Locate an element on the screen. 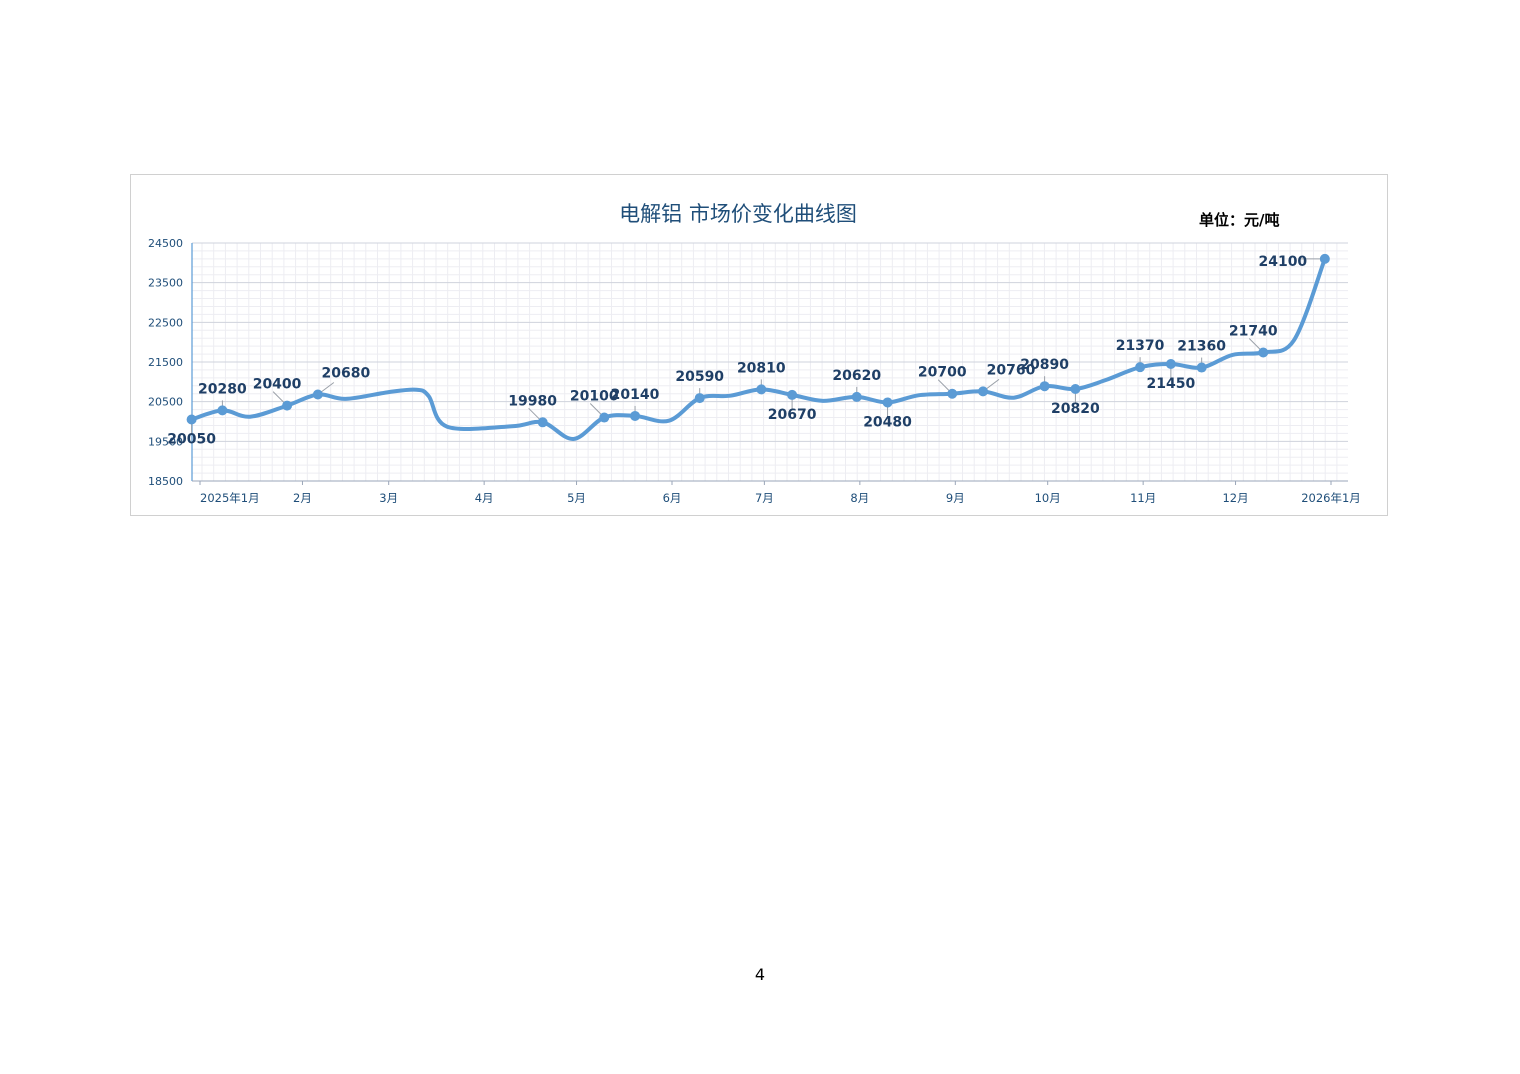  data-label: 21740 is located at coordinates (1253, 331).